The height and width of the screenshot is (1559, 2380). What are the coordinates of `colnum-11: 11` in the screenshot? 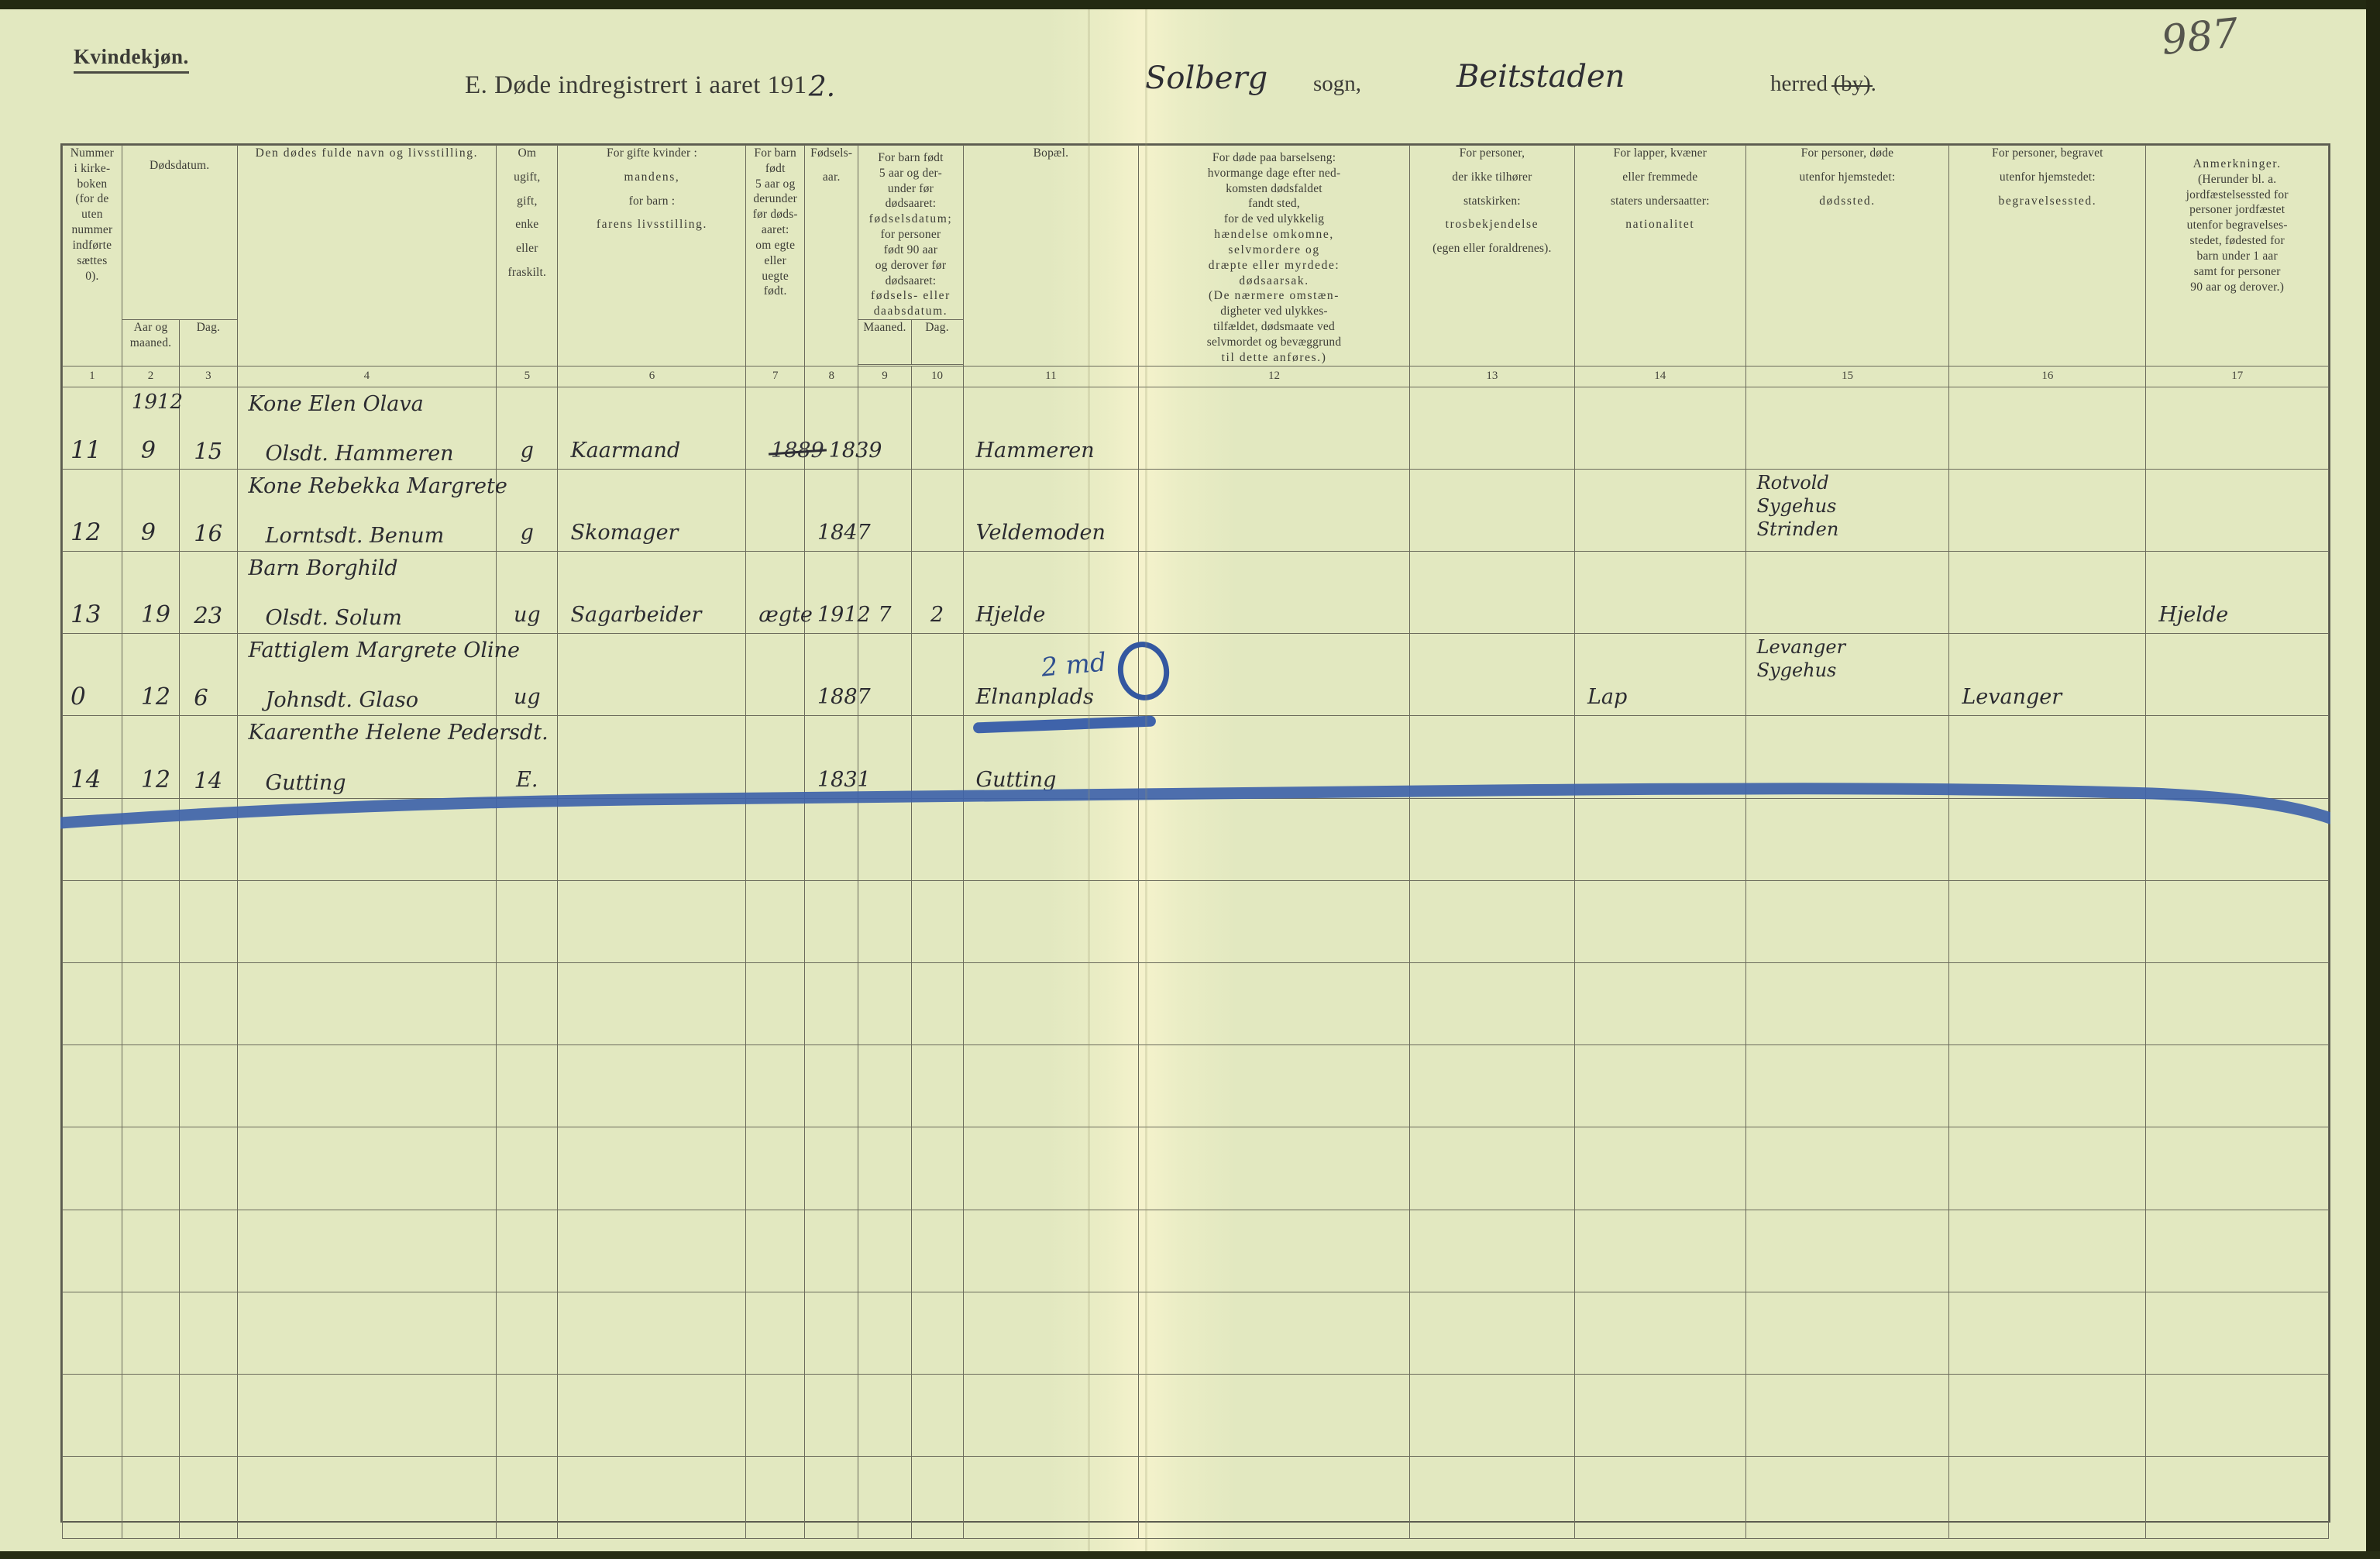 It's located at (1051, 376).